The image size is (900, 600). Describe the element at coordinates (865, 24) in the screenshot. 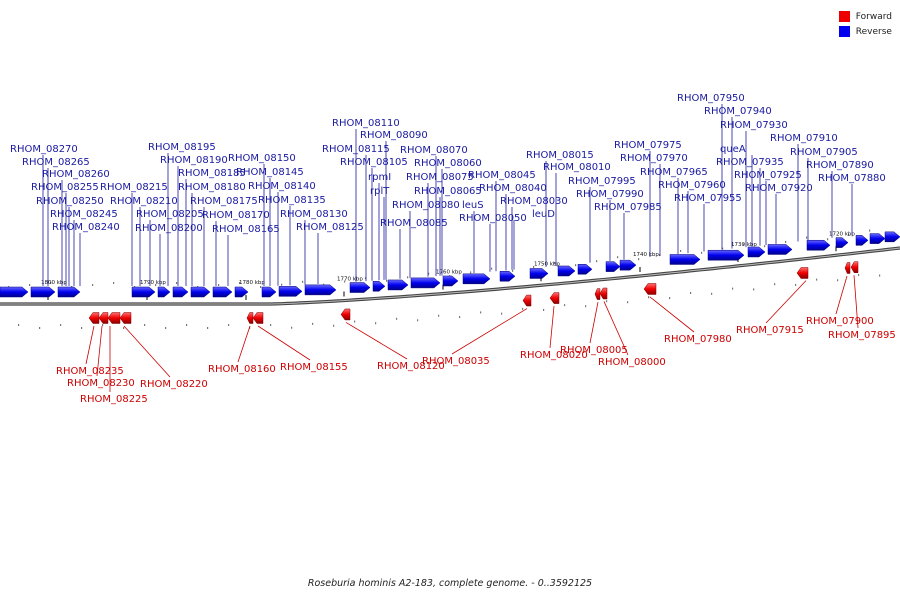

I see `legend: Forward Reverse` at that location.